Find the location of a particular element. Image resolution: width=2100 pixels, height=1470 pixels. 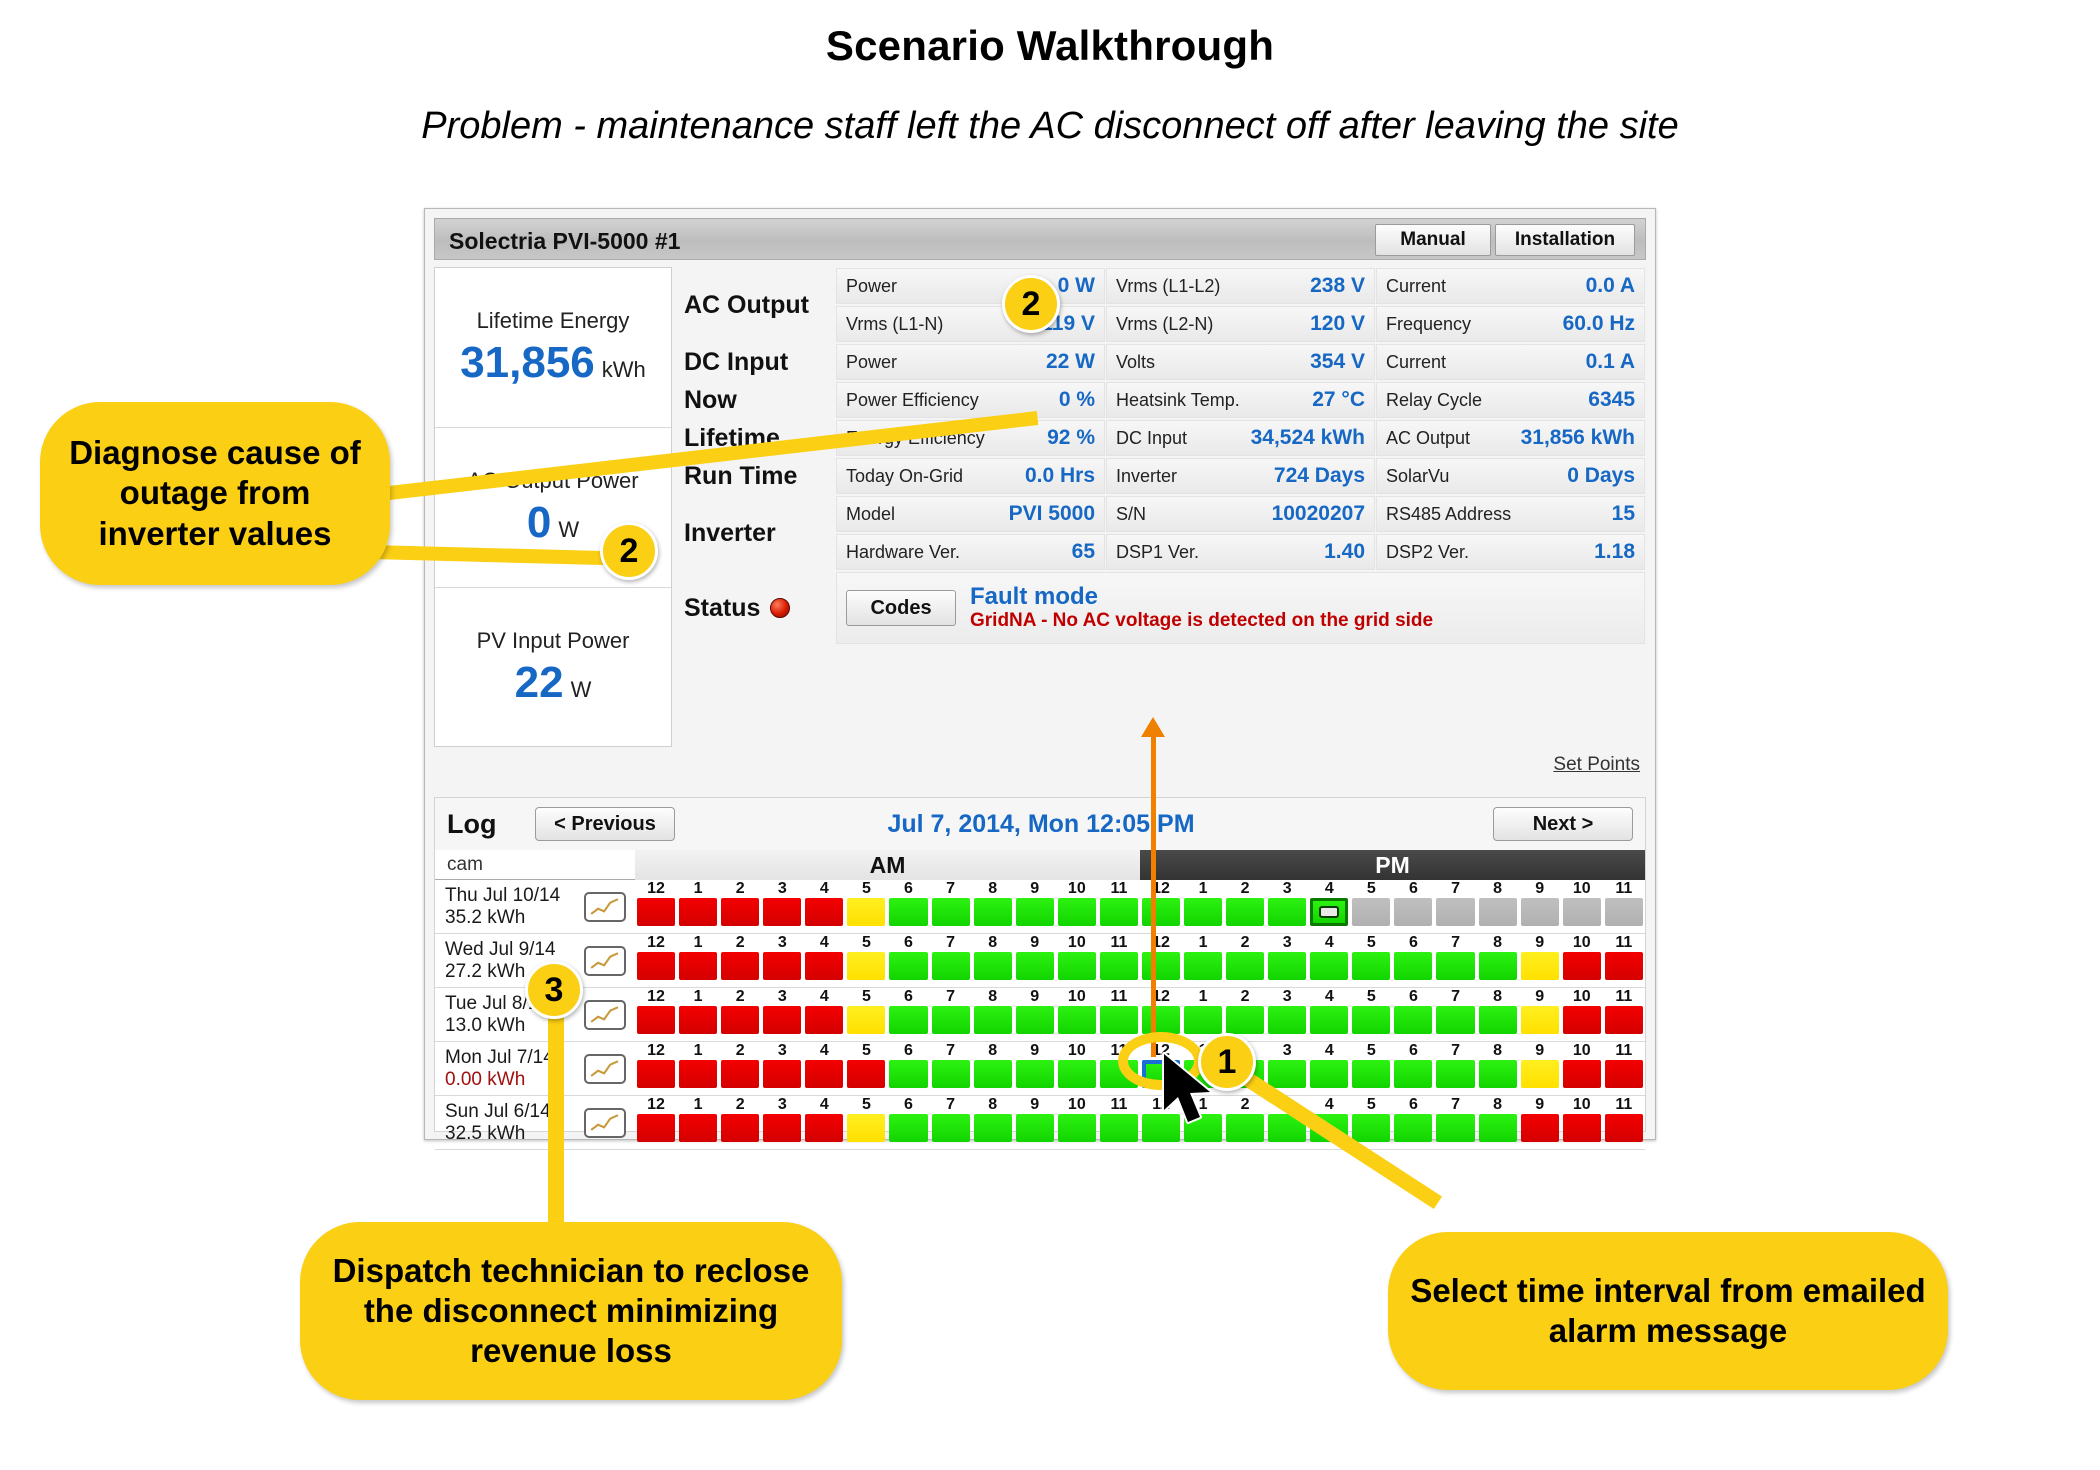

previous-button: < Previous is located at coordinates (605, 824).